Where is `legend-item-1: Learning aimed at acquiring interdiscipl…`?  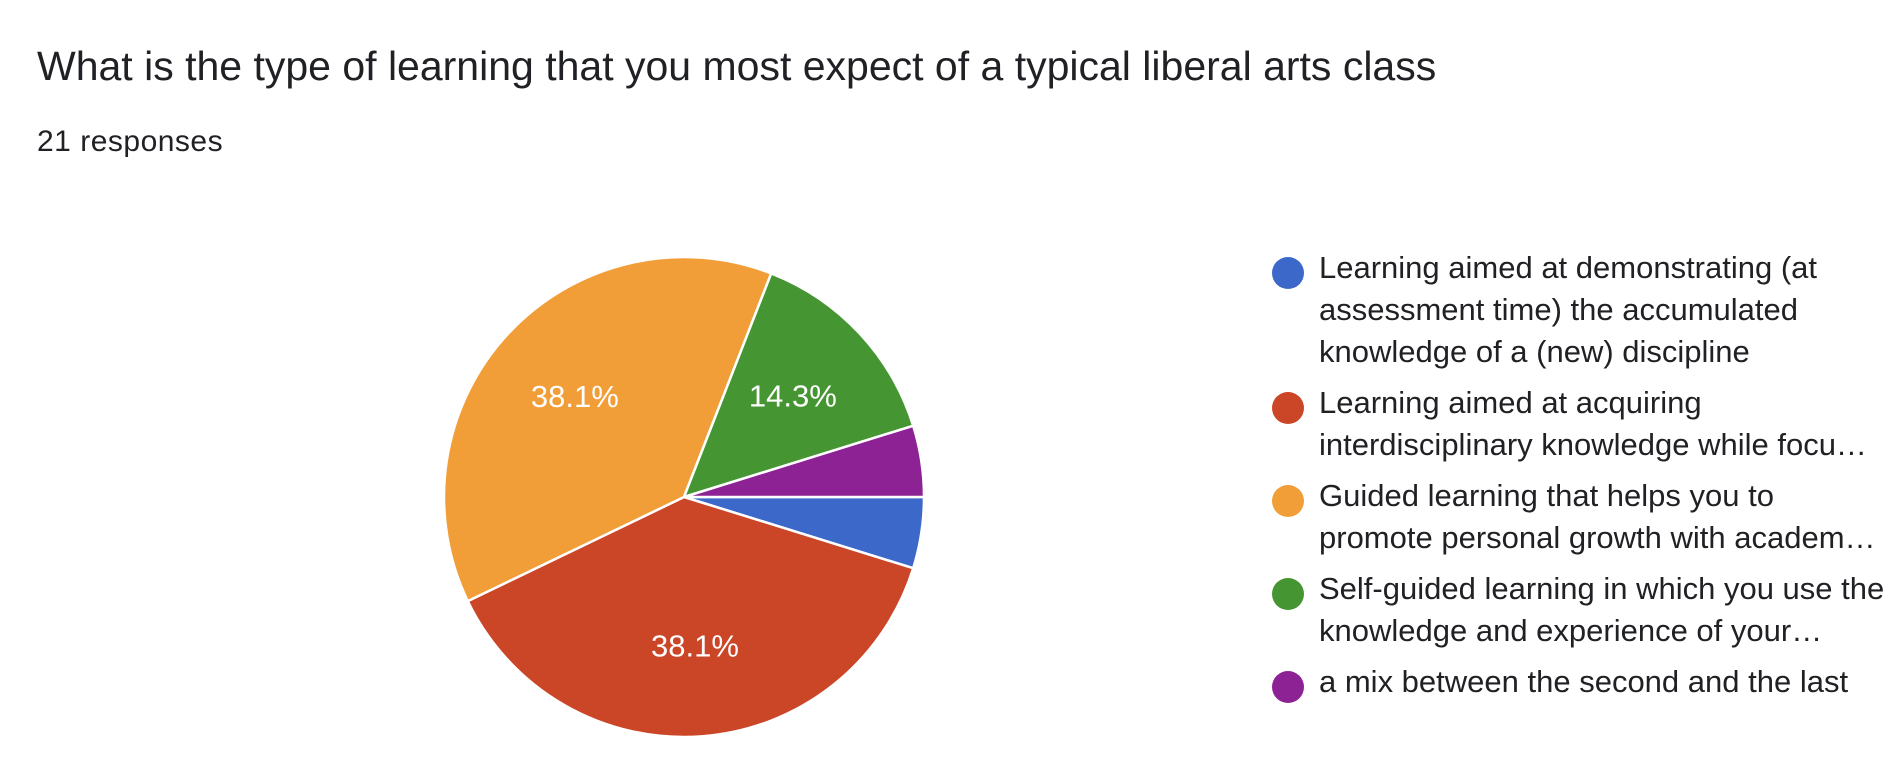
legend-item-1: Learning aimed at acquiring interdiscipl… is located at coordinates (1583, 424).